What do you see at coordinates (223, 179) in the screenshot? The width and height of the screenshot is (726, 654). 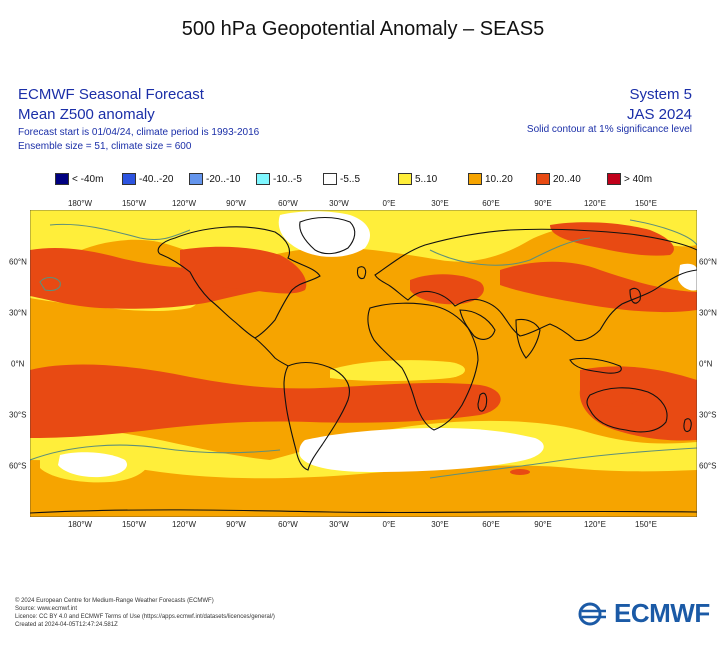 I see `legend-label: -20..-10` at bounding box center [223, 179].